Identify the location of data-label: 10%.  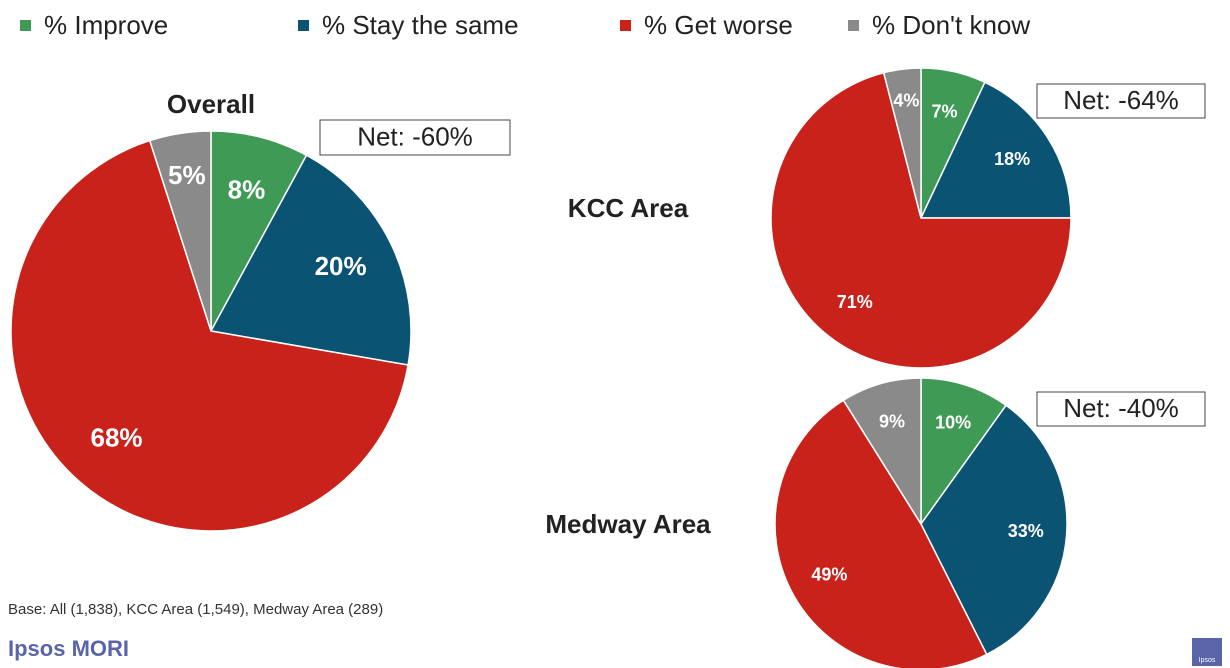
(953, 423).